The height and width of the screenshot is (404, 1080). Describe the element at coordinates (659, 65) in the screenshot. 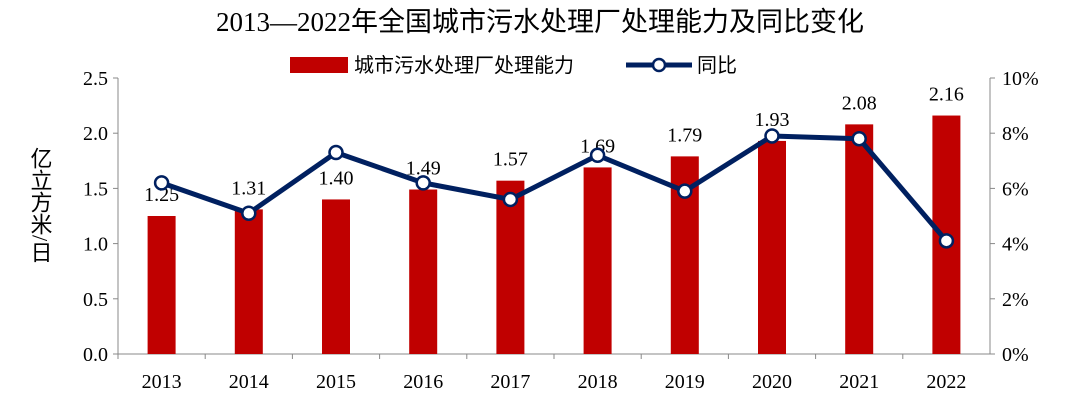

I see `legend-line-marker` at that location.